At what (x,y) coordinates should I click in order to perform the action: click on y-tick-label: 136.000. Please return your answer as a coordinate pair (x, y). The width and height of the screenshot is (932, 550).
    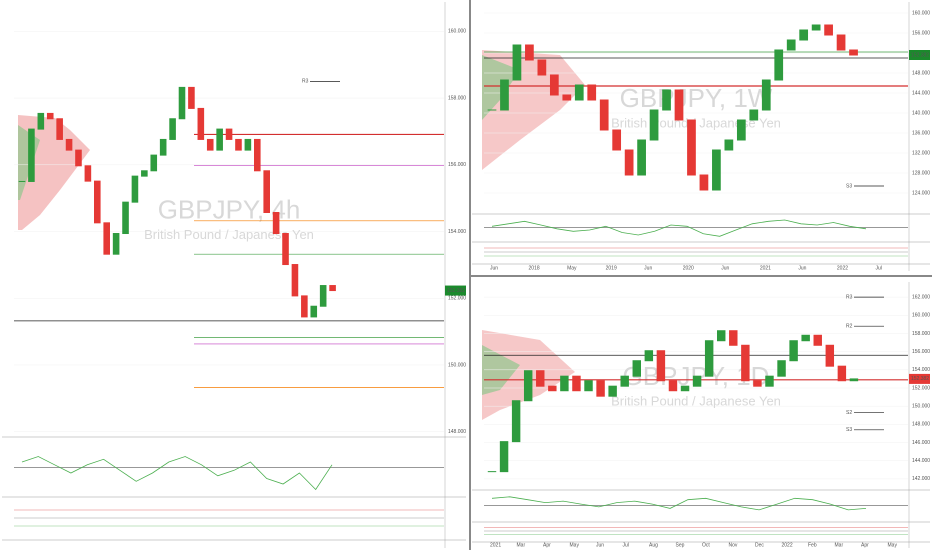
    Looking at the image, I should click on (921, 133).